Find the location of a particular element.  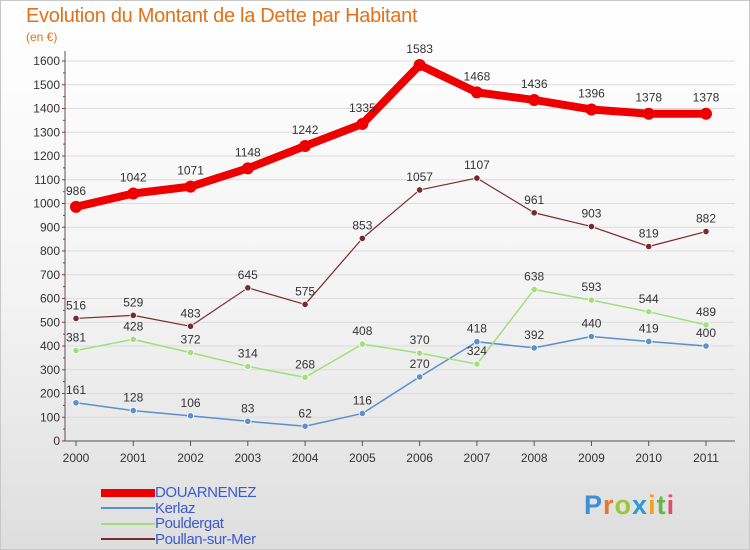

y-tick-label: 1100 is located at coordinates (47, 180).